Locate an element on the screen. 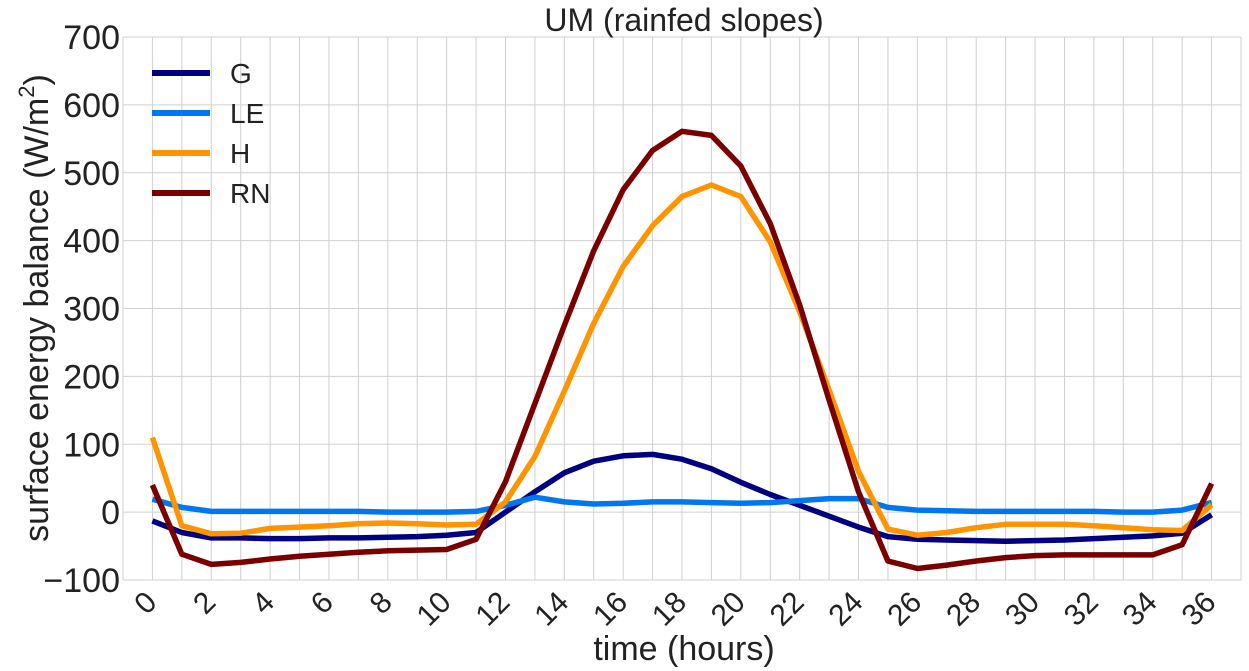 The image size is (1249, 671). x-tick-label: 26 is located at coordinates (904, 609).